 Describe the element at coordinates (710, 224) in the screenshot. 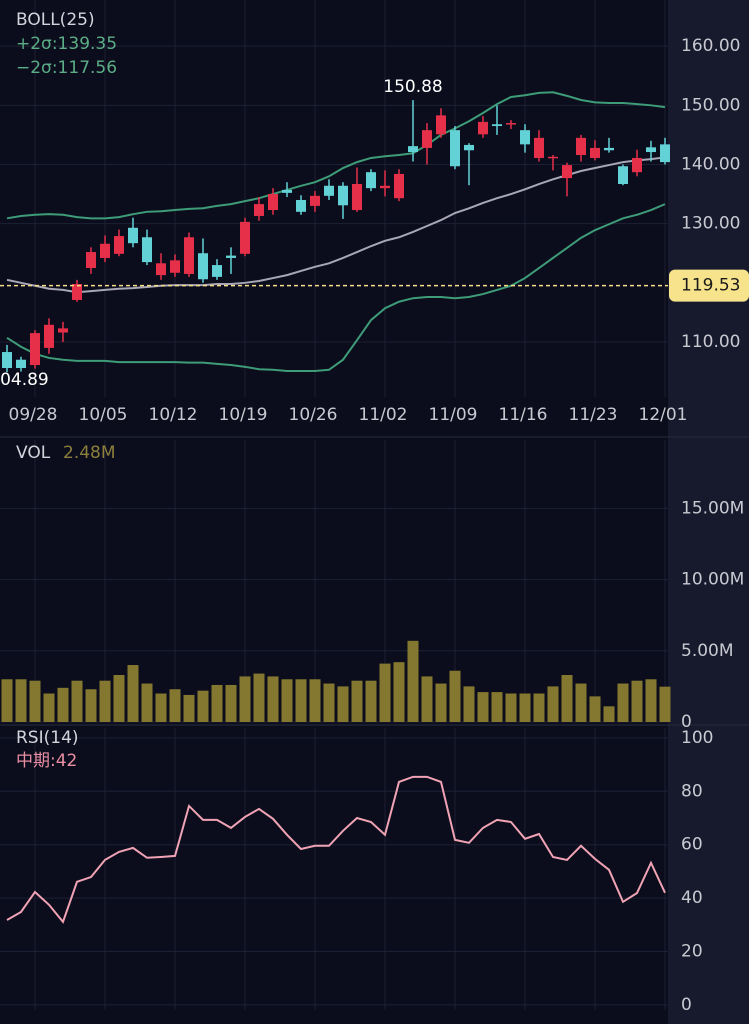

I see `y-tick-label: 130.00` at that location.